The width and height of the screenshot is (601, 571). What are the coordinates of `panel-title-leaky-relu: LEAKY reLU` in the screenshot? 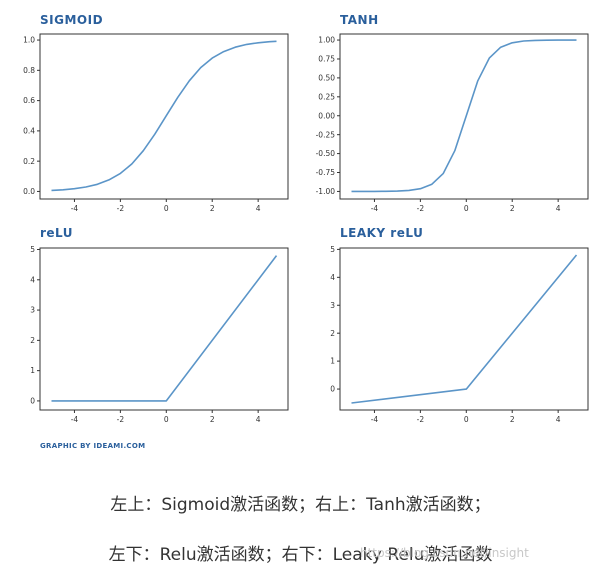 It's located at (382, 233).